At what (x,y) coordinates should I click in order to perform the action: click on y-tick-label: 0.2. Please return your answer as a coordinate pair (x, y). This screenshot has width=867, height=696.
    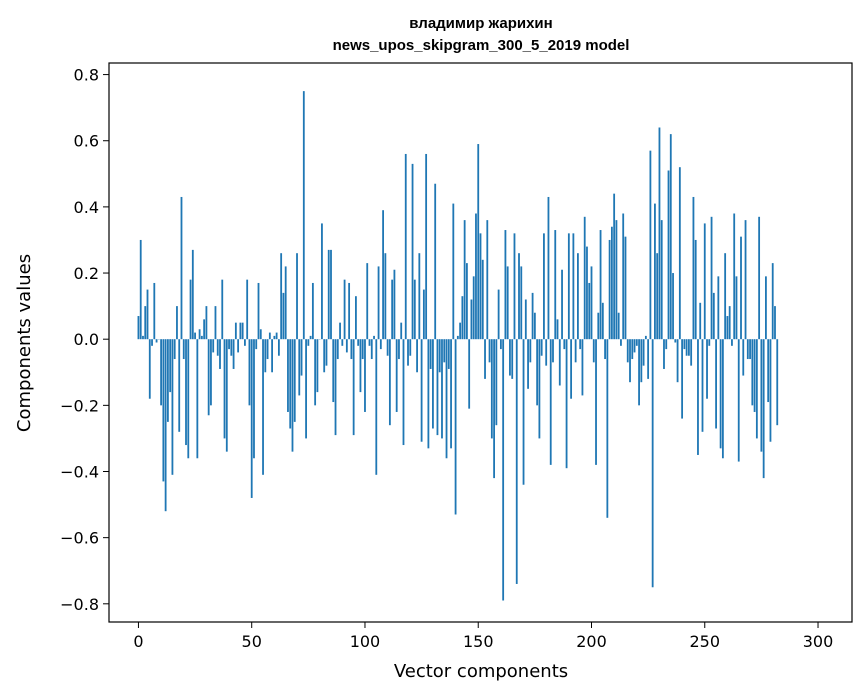
    Looking at the image, I should click on (86, 273).